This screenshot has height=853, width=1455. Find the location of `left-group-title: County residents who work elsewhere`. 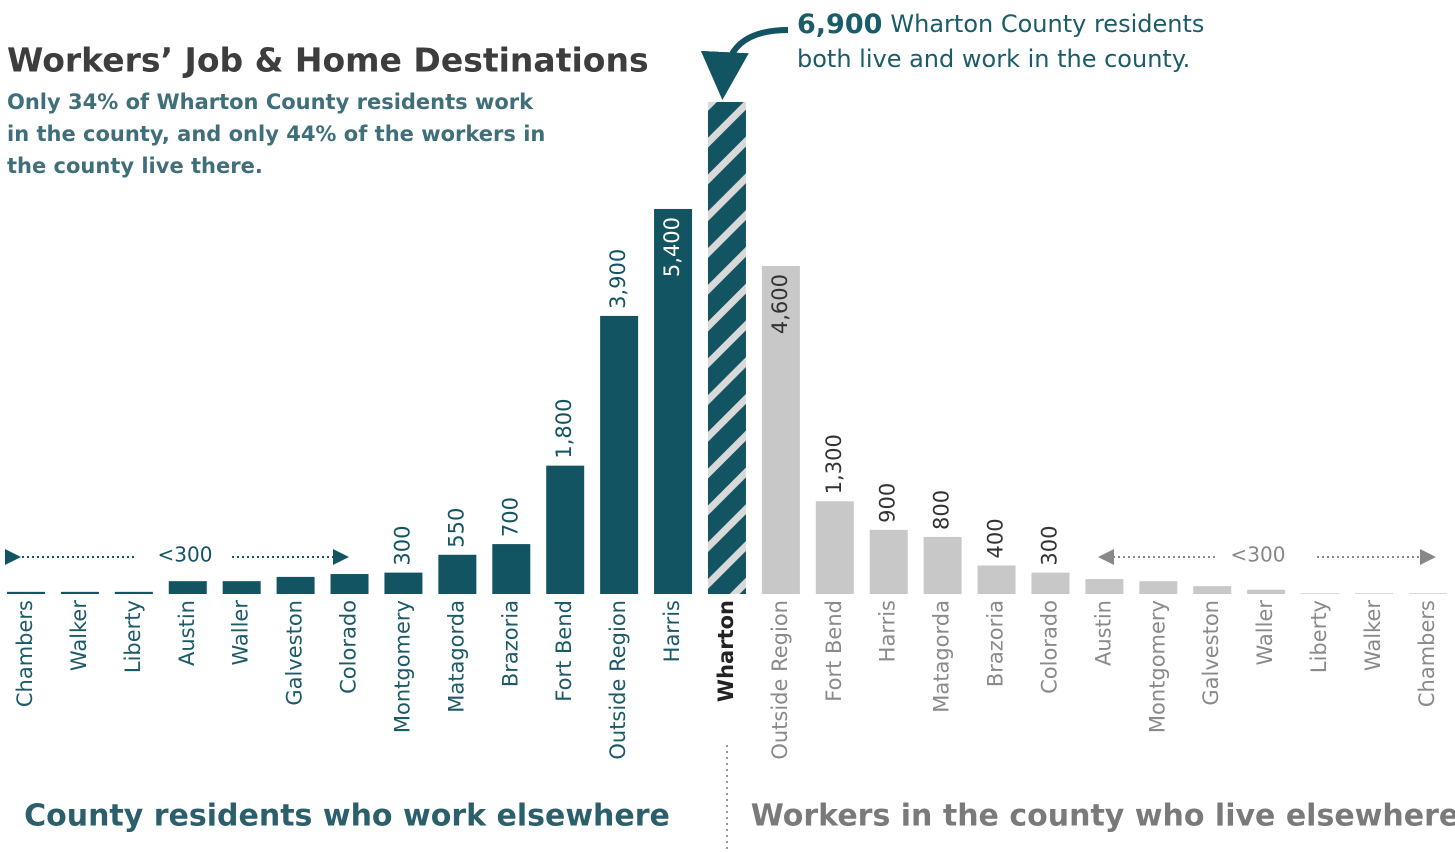

left-group-title: County residents who work elsewhere is located at coordinates (347, 816).